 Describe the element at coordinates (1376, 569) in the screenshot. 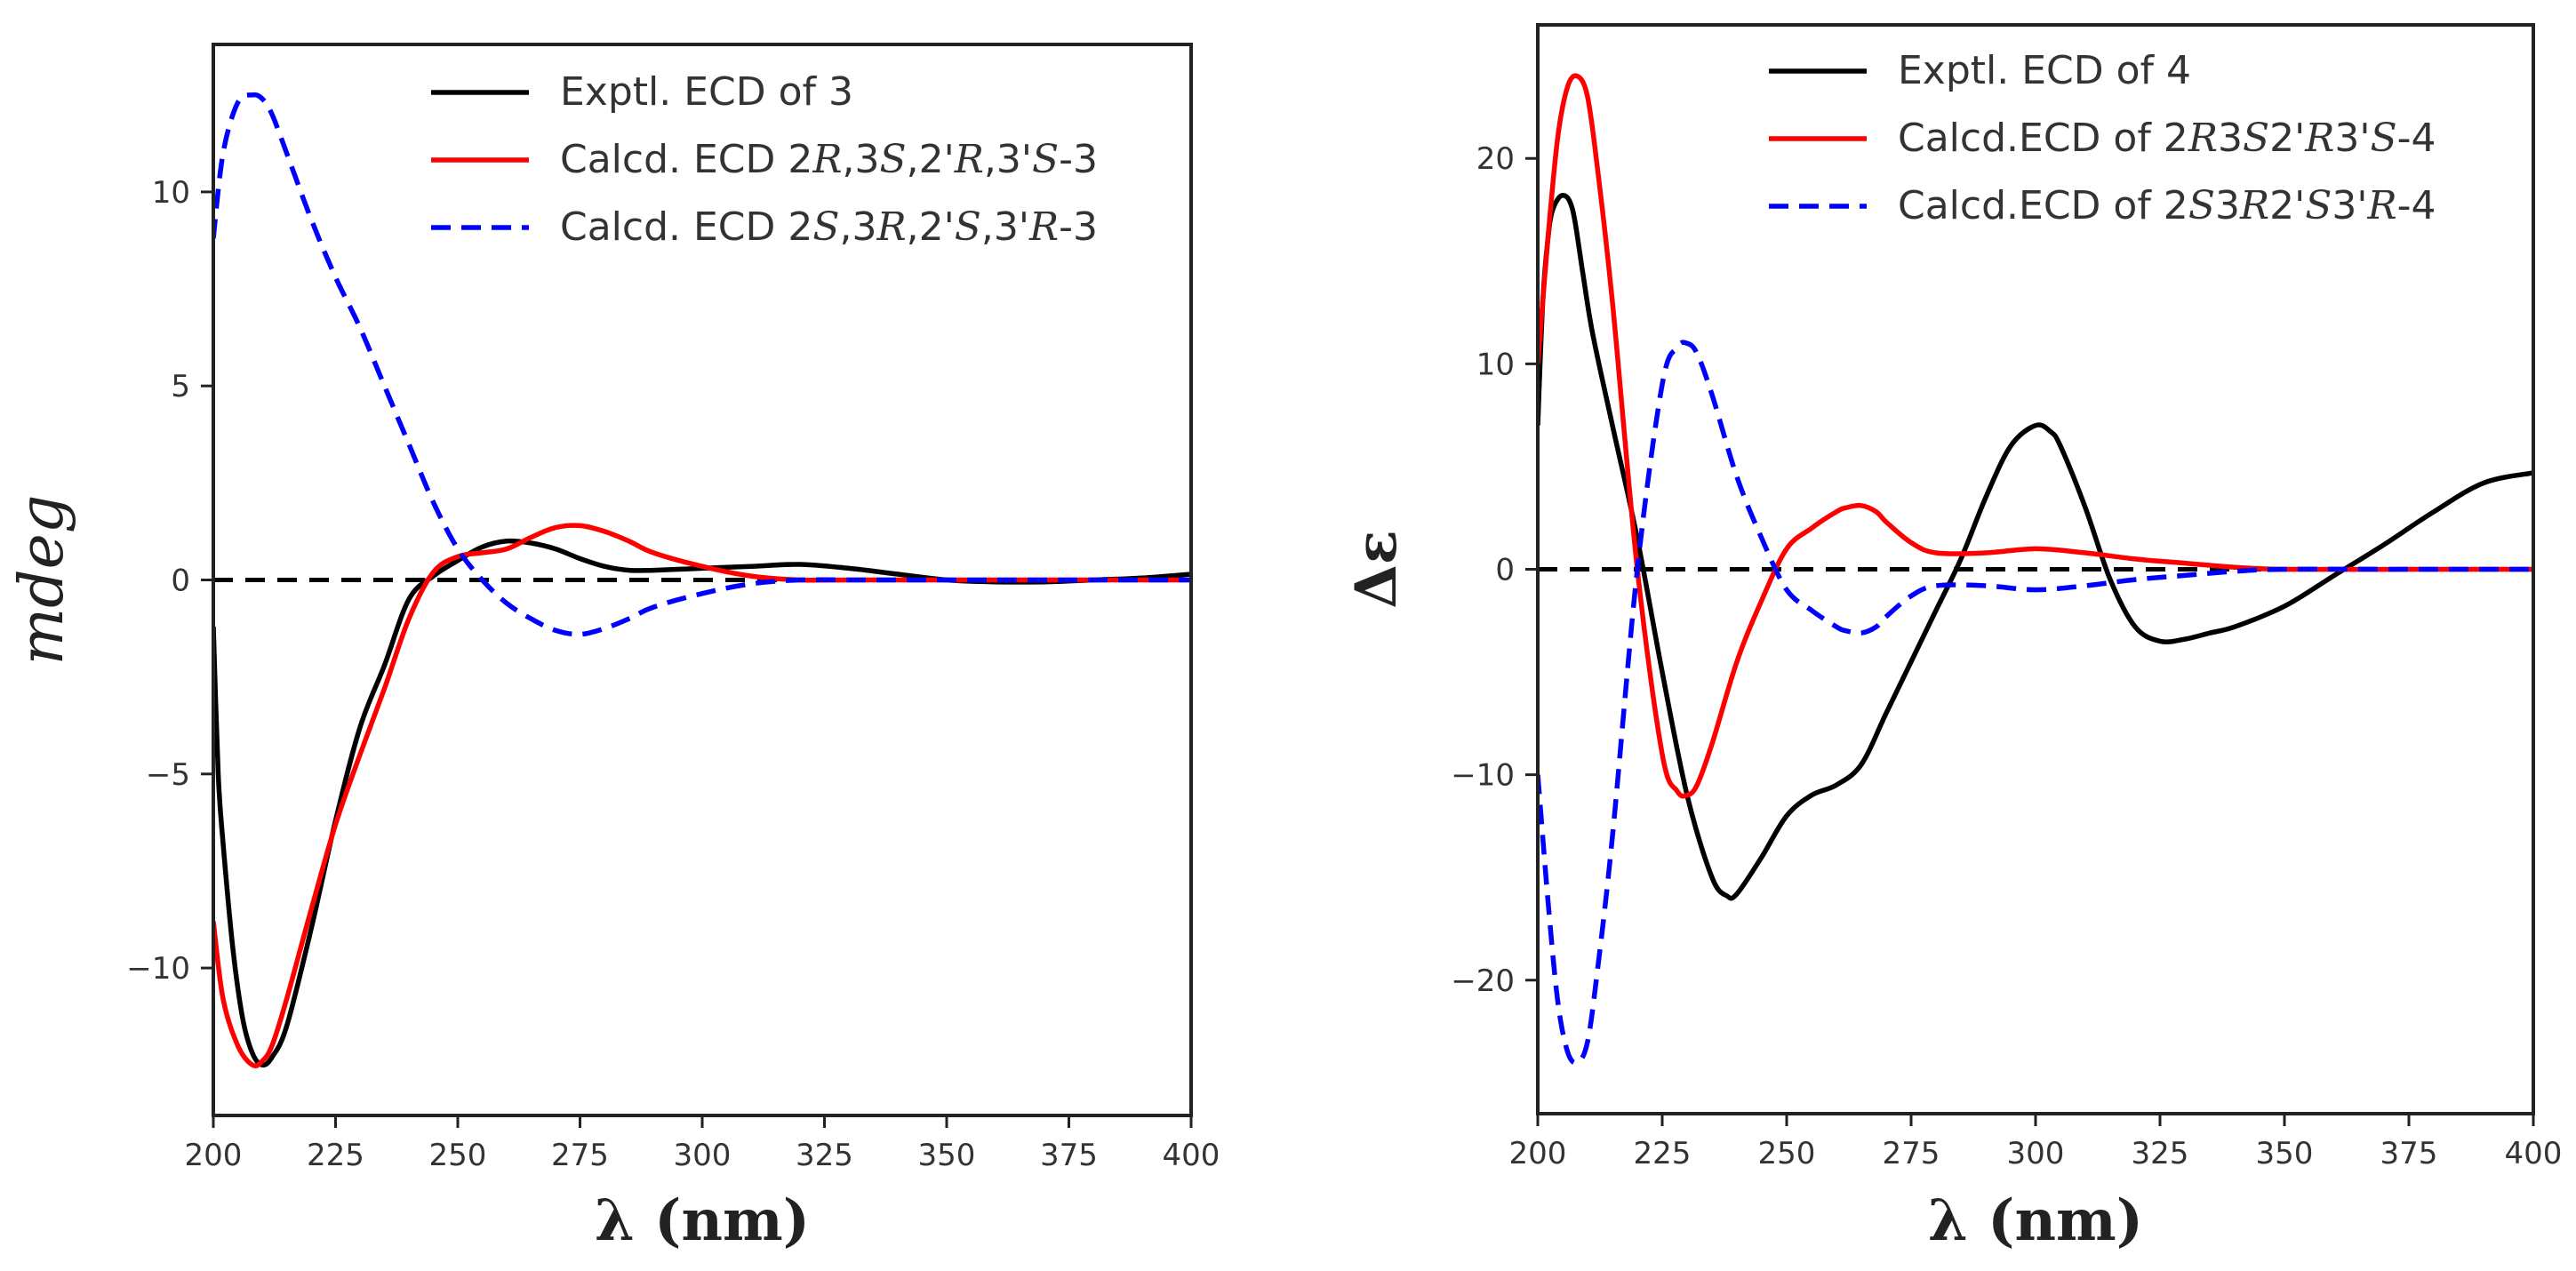

I see `y-axis-title: Δε` at that location.